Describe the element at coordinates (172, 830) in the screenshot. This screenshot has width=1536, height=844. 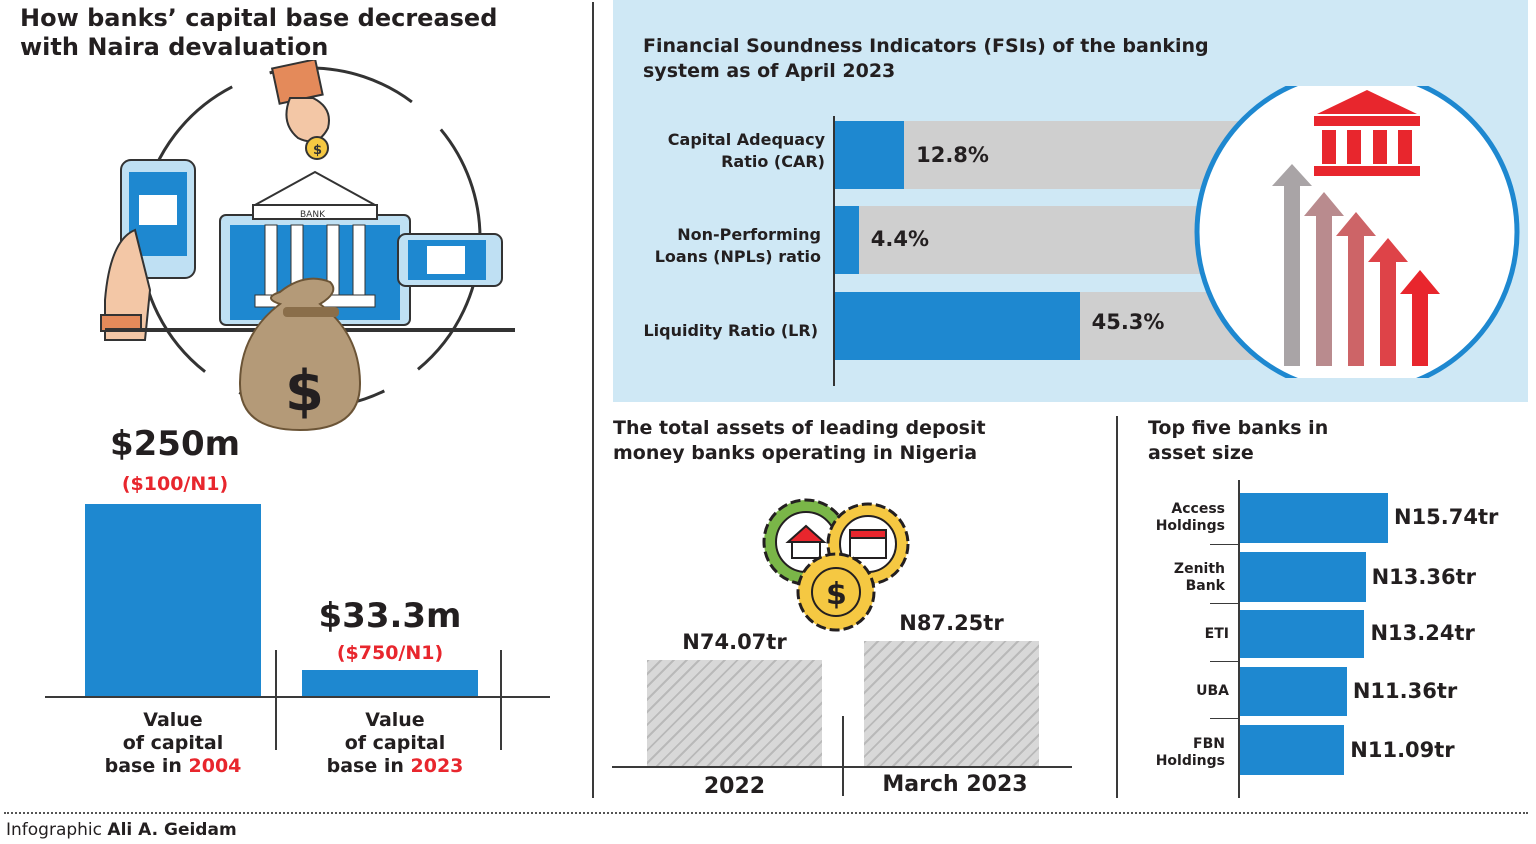
I see `footer-author: Ali A. Geidam` at that location.